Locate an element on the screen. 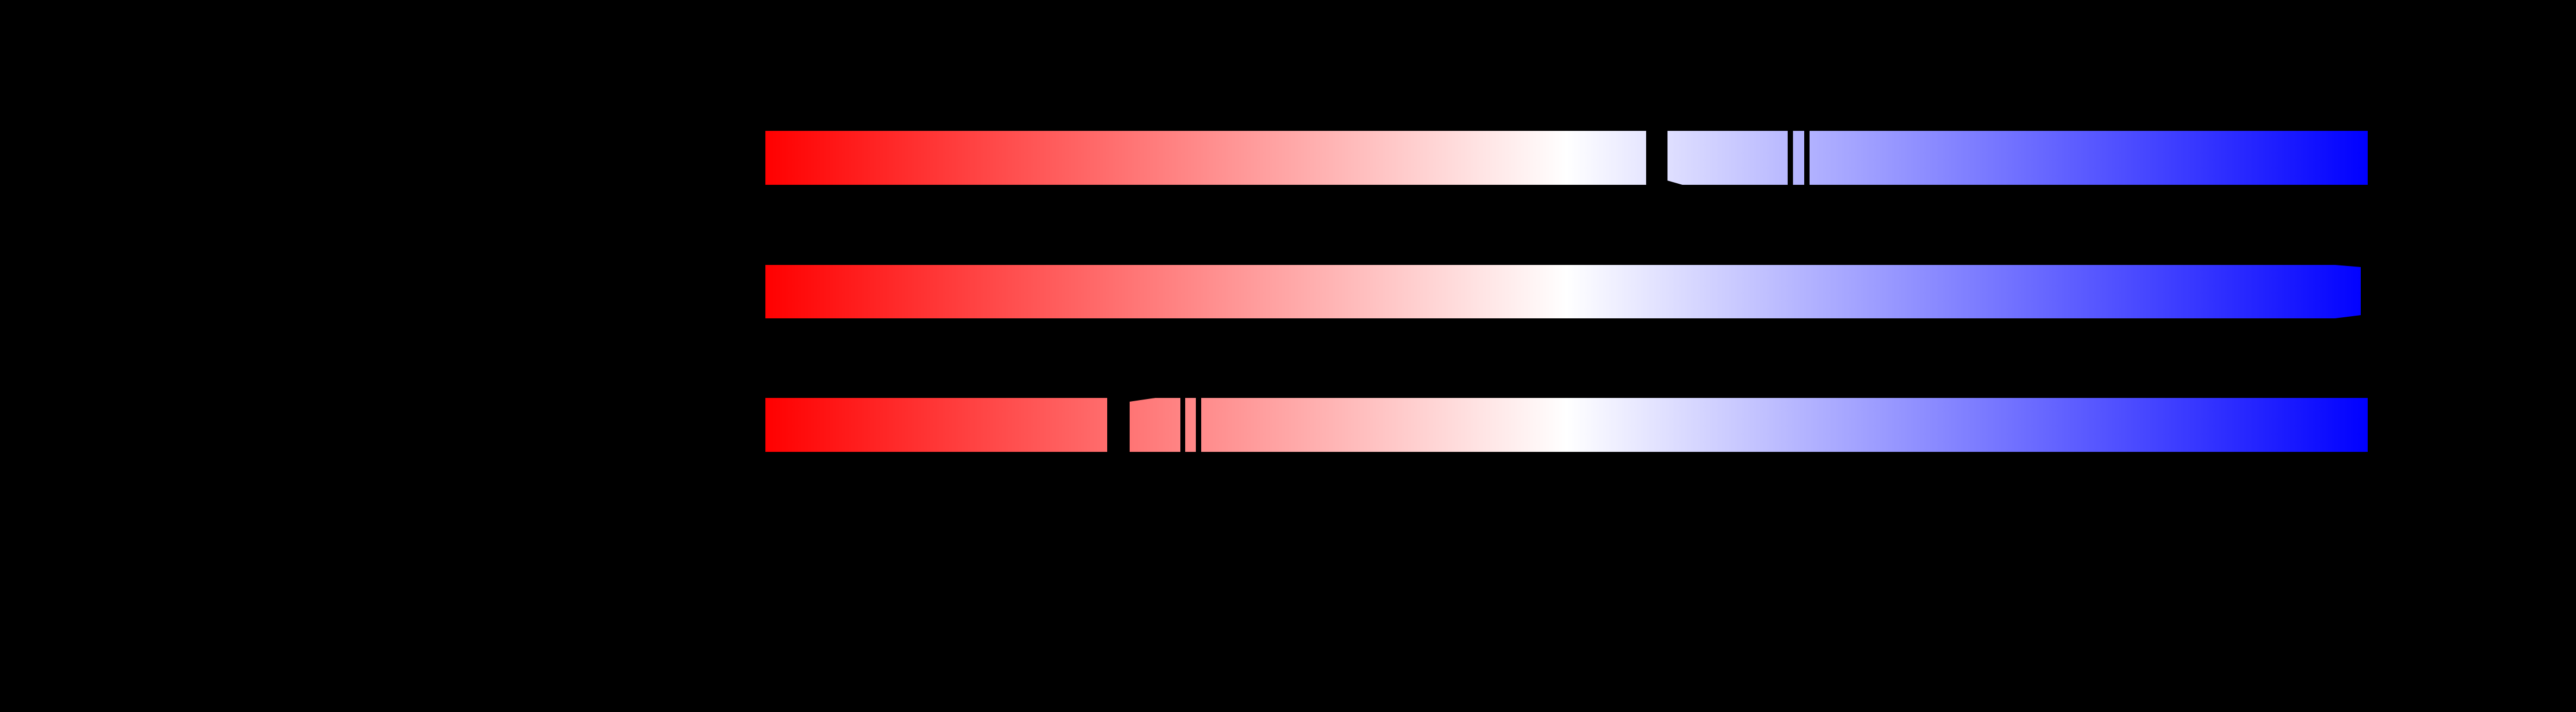 The height and width of the screenshot is (712, 2576). gradient-bar-middle is located at coordinates (1566, 291).